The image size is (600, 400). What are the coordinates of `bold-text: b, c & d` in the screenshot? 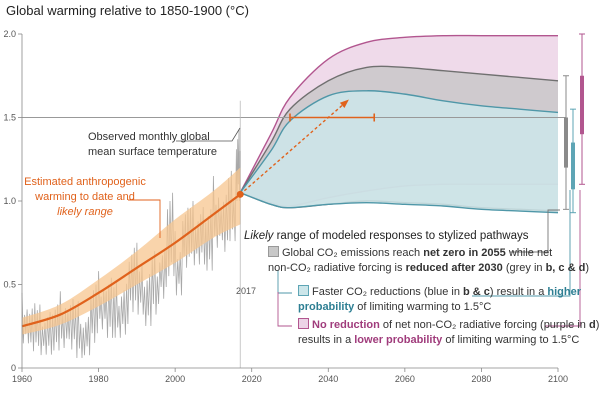 It's located at (565, 268).